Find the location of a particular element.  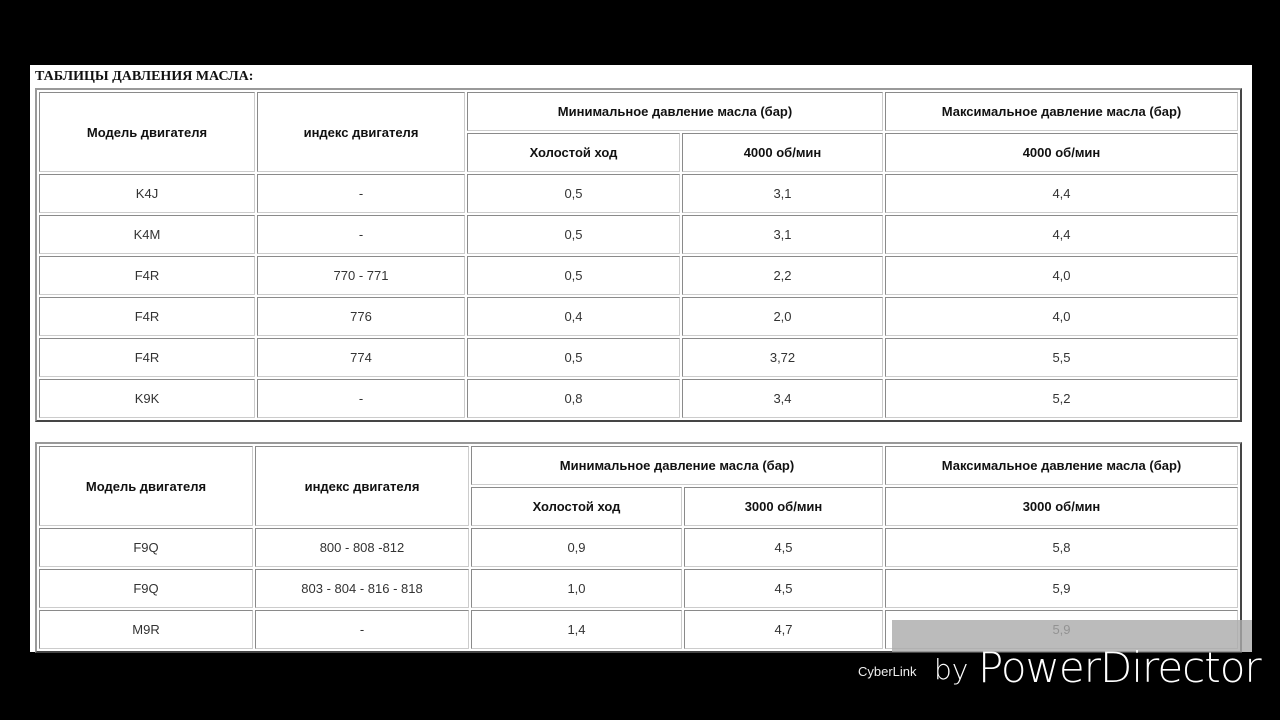

table-row: F9Q 800 - 808 -812 0,9 4,5 5,8 is located at coordinates (638, 547).